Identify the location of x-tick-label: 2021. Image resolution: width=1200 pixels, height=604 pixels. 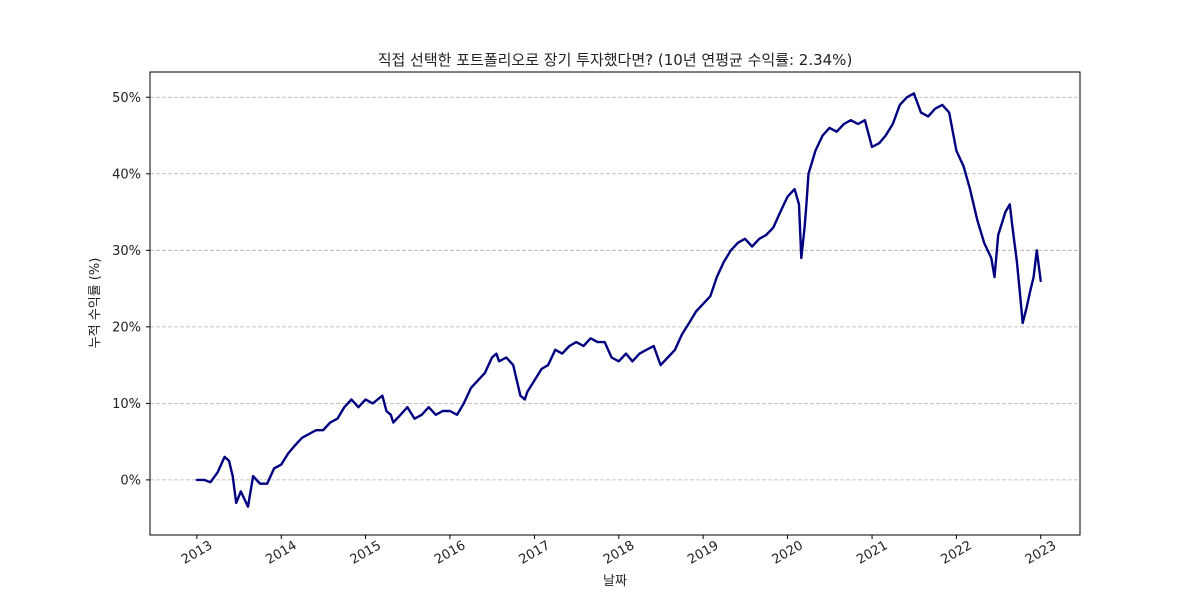
(872, 553).